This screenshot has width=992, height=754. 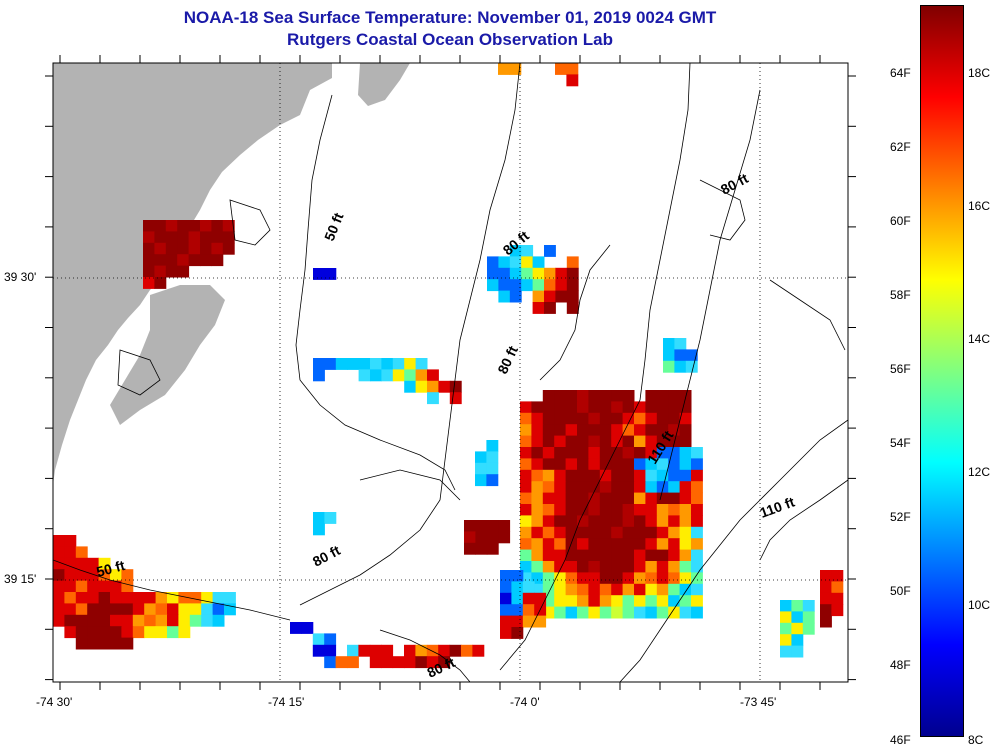 What do you see at coordinates (900, 740) in the screenshot?
I see `colorbar-label-f: 46F` at bounding box center [900, 740].